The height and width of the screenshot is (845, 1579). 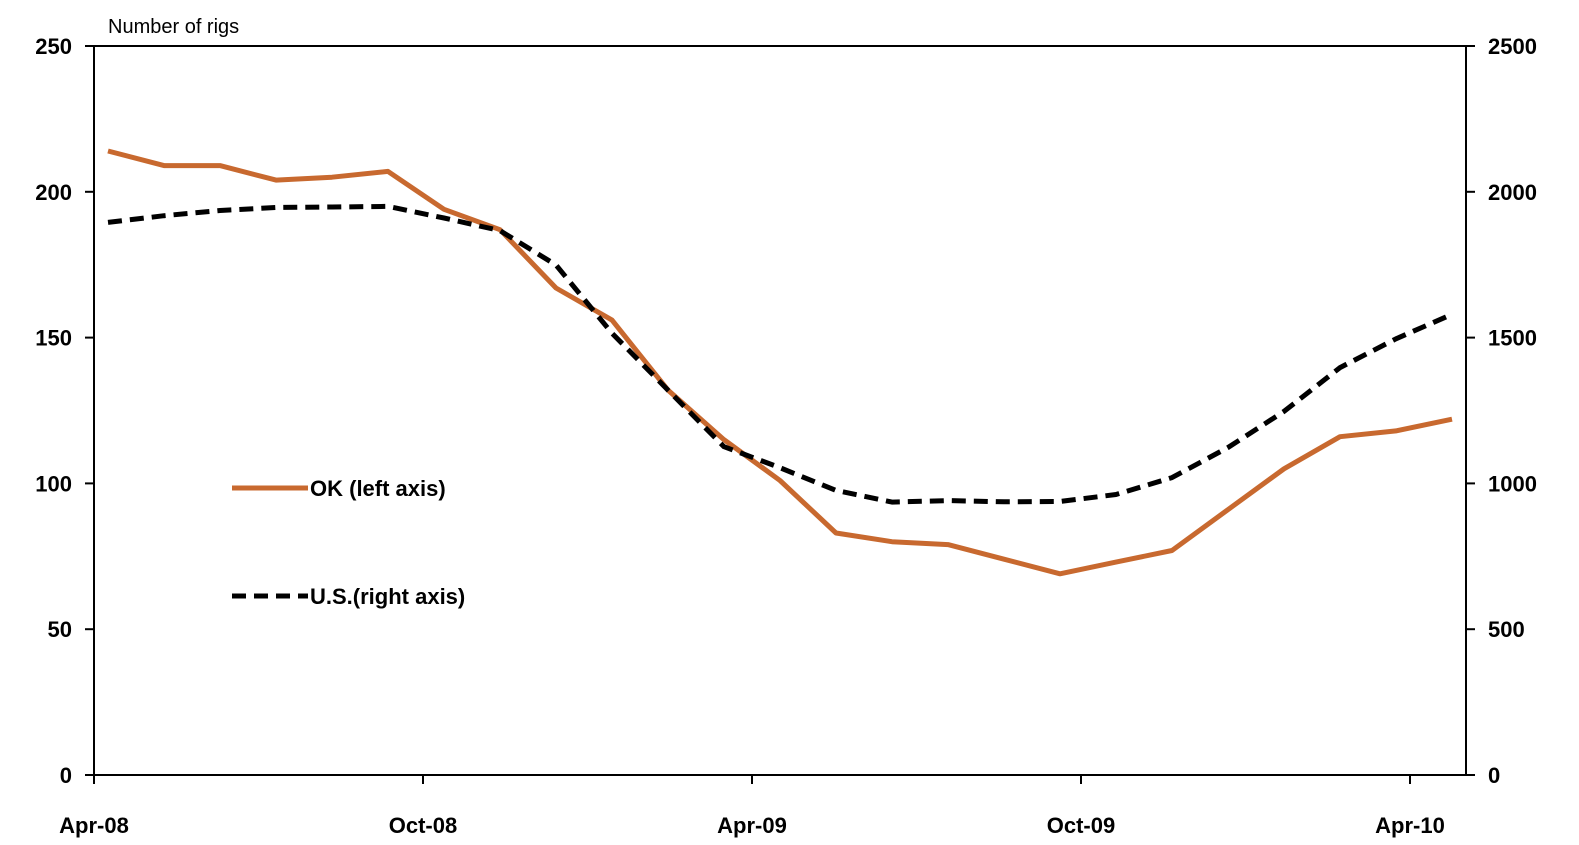 What do you see at coordinates (1494, 775) in the screenshot?
I see `right-y-tick-label: 0` at bounding box center [1494, 775].